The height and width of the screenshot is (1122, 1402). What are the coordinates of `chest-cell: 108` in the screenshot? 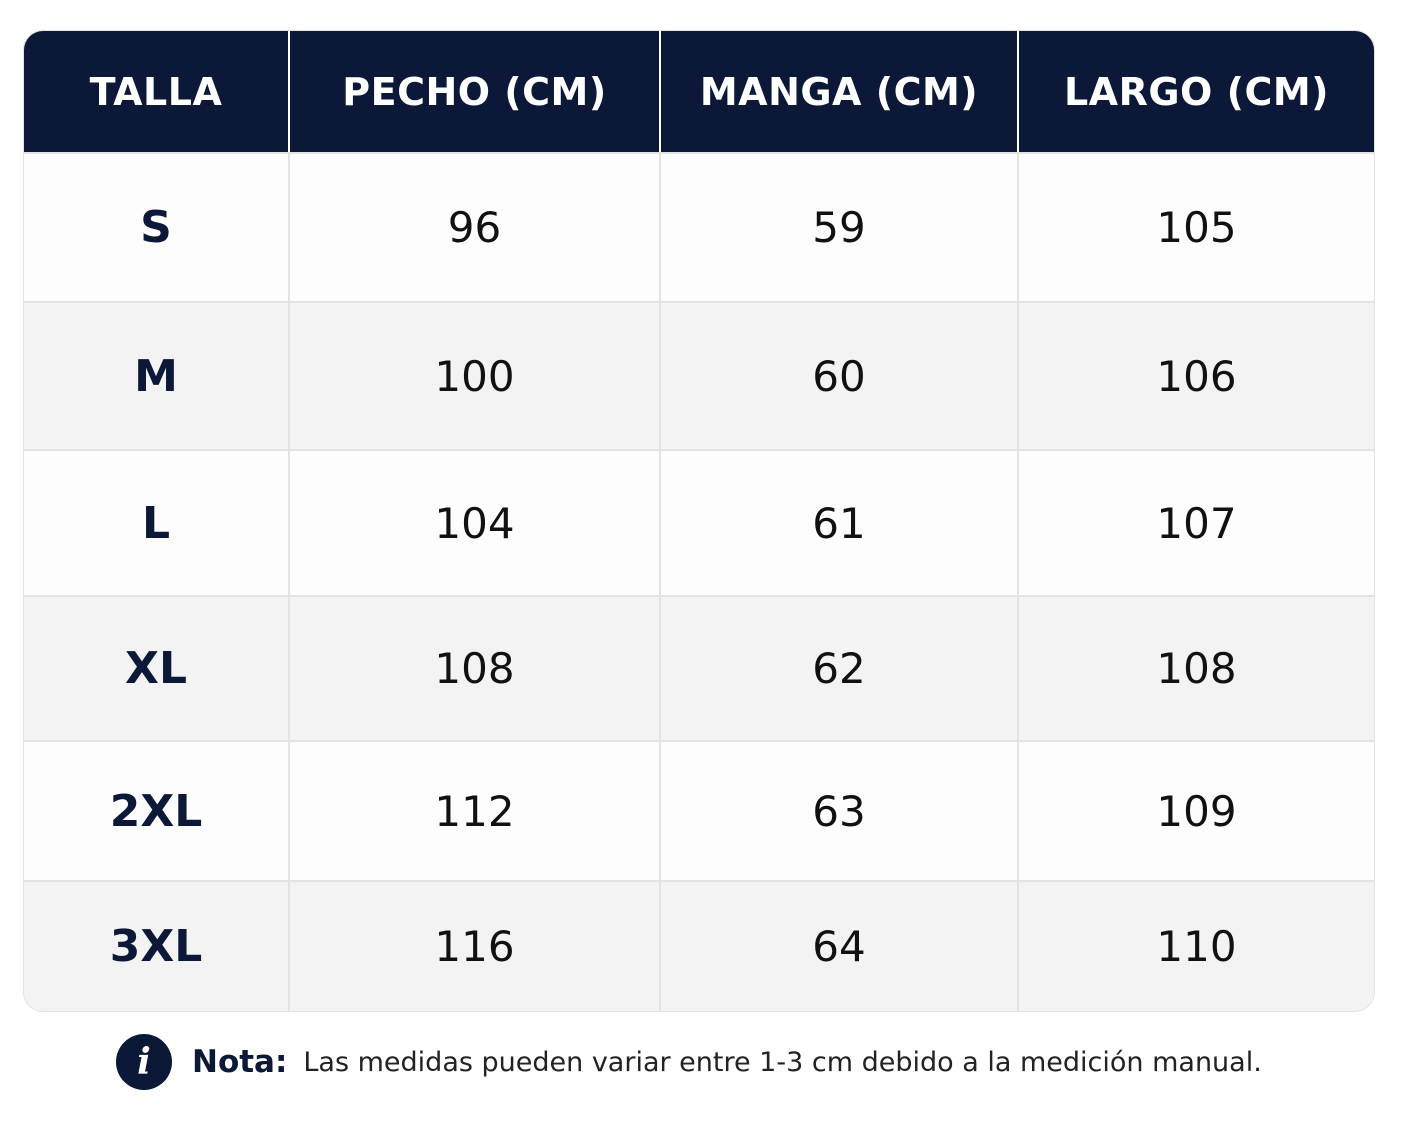 It's located at (473, 667).